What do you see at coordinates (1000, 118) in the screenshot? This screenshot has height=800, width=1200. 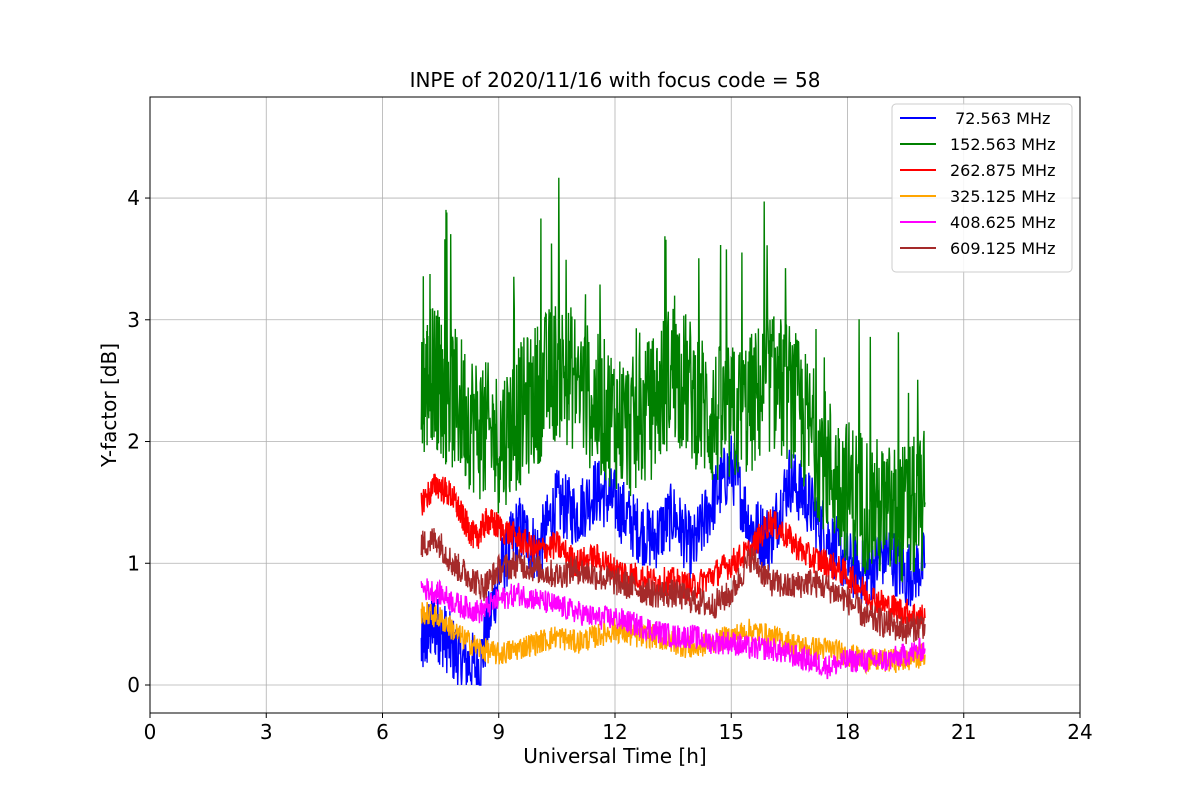 I see `legend-label: 72.563 MHz` at bounding box center [1000, 118].